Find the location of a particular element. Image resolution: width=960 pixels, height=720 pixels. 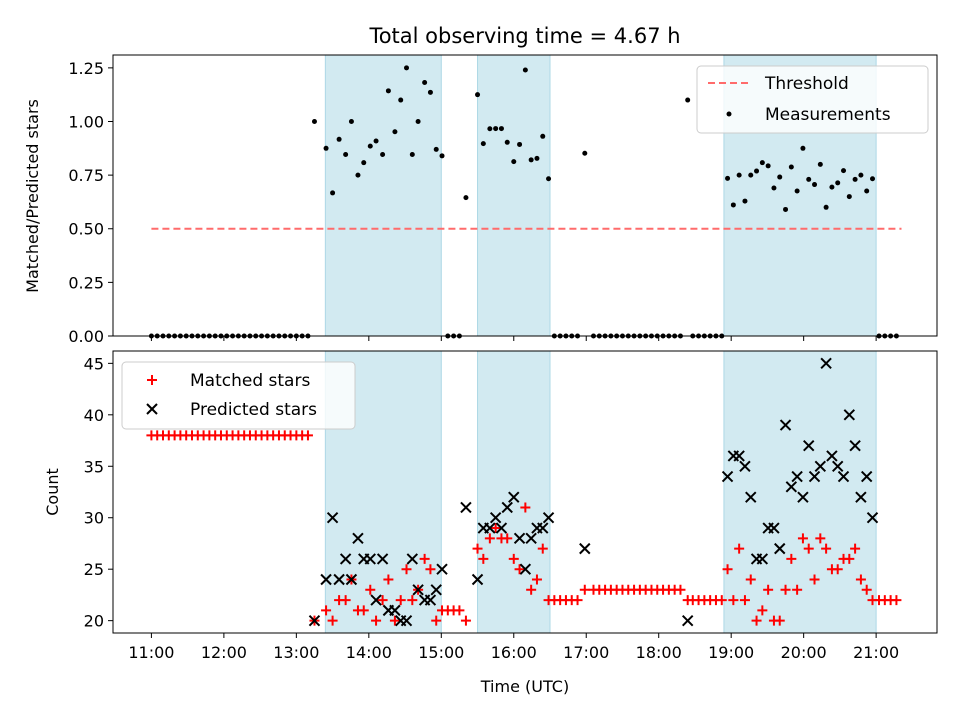

legend-threshold-label: Threshold is located at coordinates (806, 84).